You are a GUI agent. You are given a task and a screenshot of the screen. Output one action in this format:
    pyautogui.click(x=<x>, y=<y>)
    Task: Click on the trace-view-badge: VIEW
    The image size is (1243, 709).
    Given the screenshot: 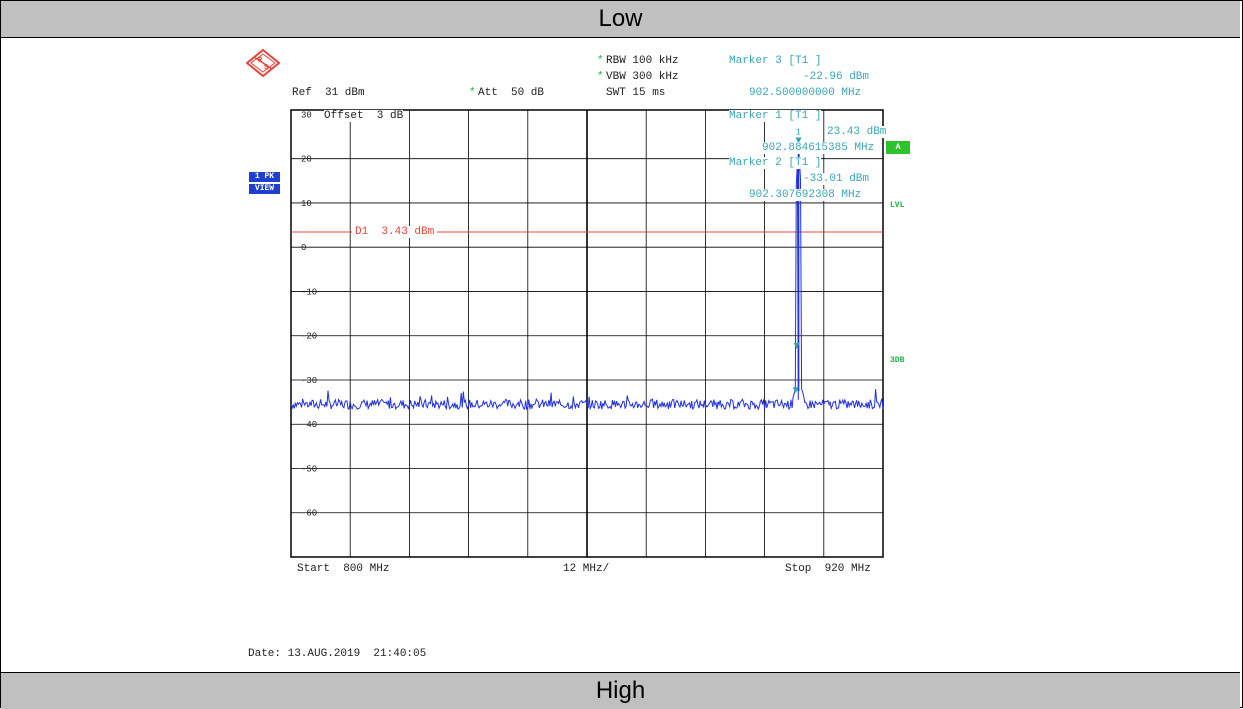 What is the action you would take?
    pyautogui.click(x=264, y=189)
    